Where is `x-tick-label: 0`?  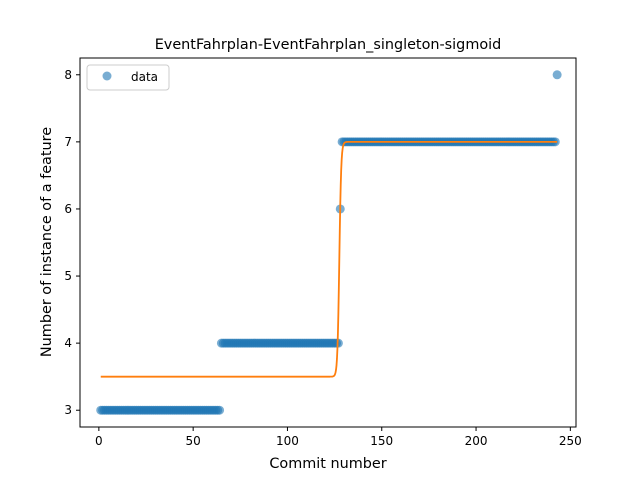
x-tick-label: 0 is located at coordinates (99, 441).